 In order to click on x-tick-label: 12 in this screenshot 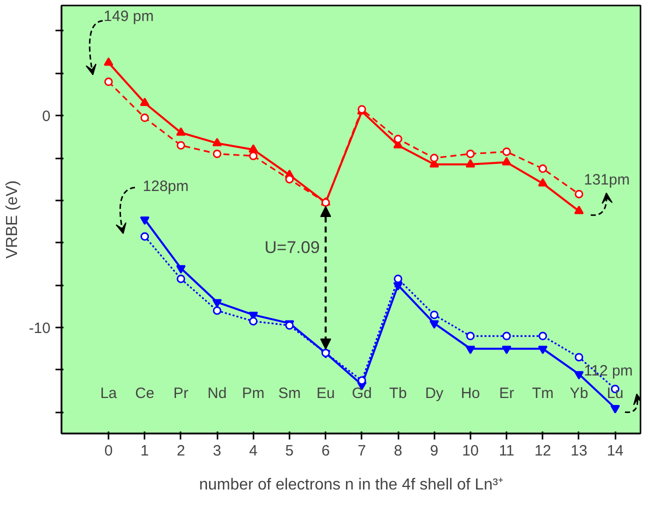, I will do `click(543, 451)`.